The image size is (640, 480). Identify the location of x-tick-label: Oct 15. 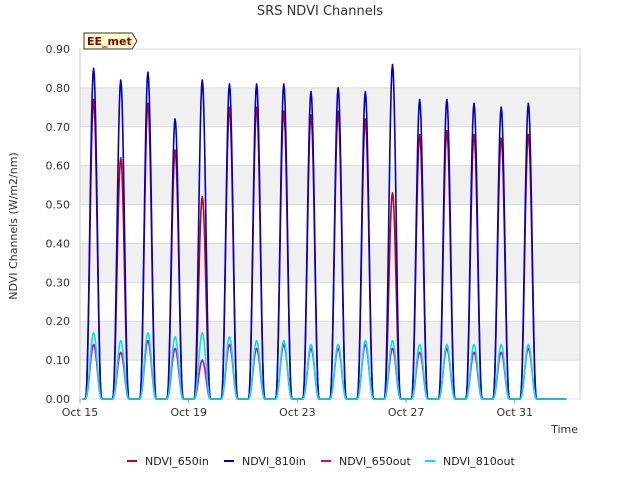
(80, 412).